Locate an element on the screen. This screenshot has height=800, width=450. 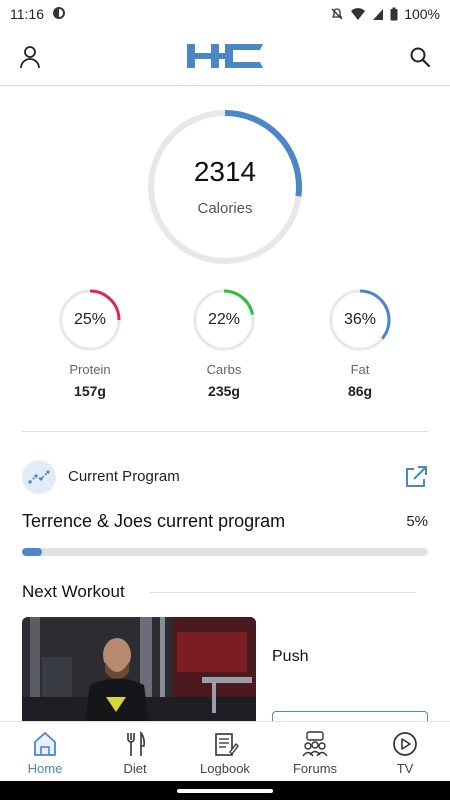
home-gesture-pill is located at coordinates (225, 791).